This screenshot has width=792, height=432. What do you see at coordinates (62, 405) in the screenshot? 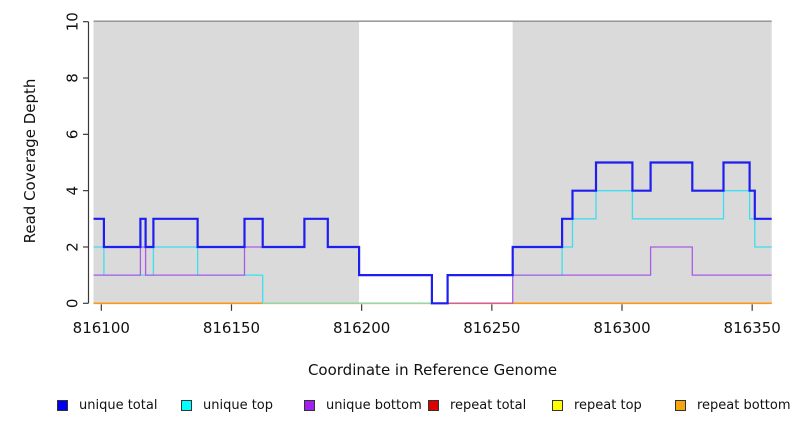
I see `unique-total-swatch-icon` at bounding box center [62, 405].